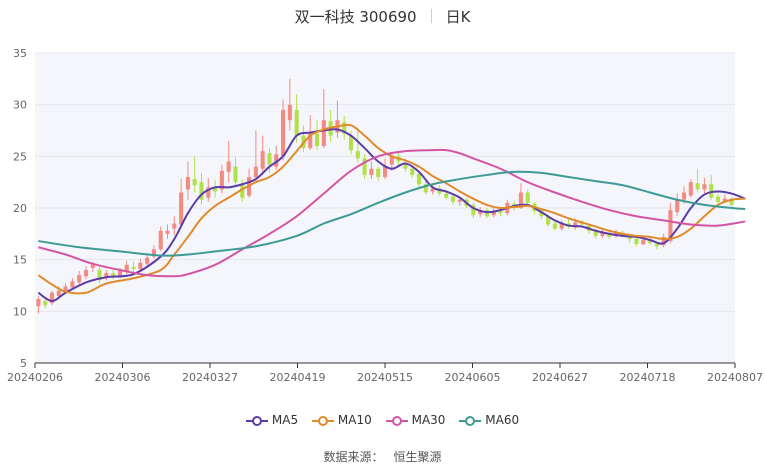 Image resolution: width=765 pixels, height=465 pixels. I want to click on legend-item-ma5: MA5, so click(271, 420).